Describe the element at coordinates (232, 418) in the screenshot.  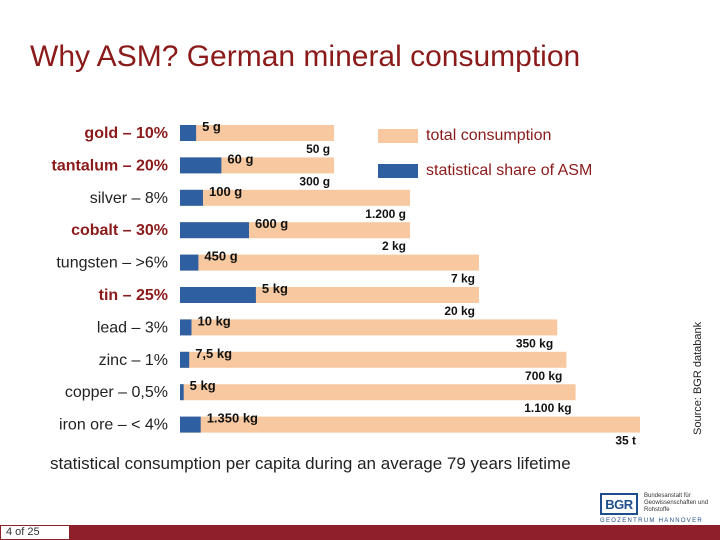
I see `asm-value-label: 1.350 kg` at that location.